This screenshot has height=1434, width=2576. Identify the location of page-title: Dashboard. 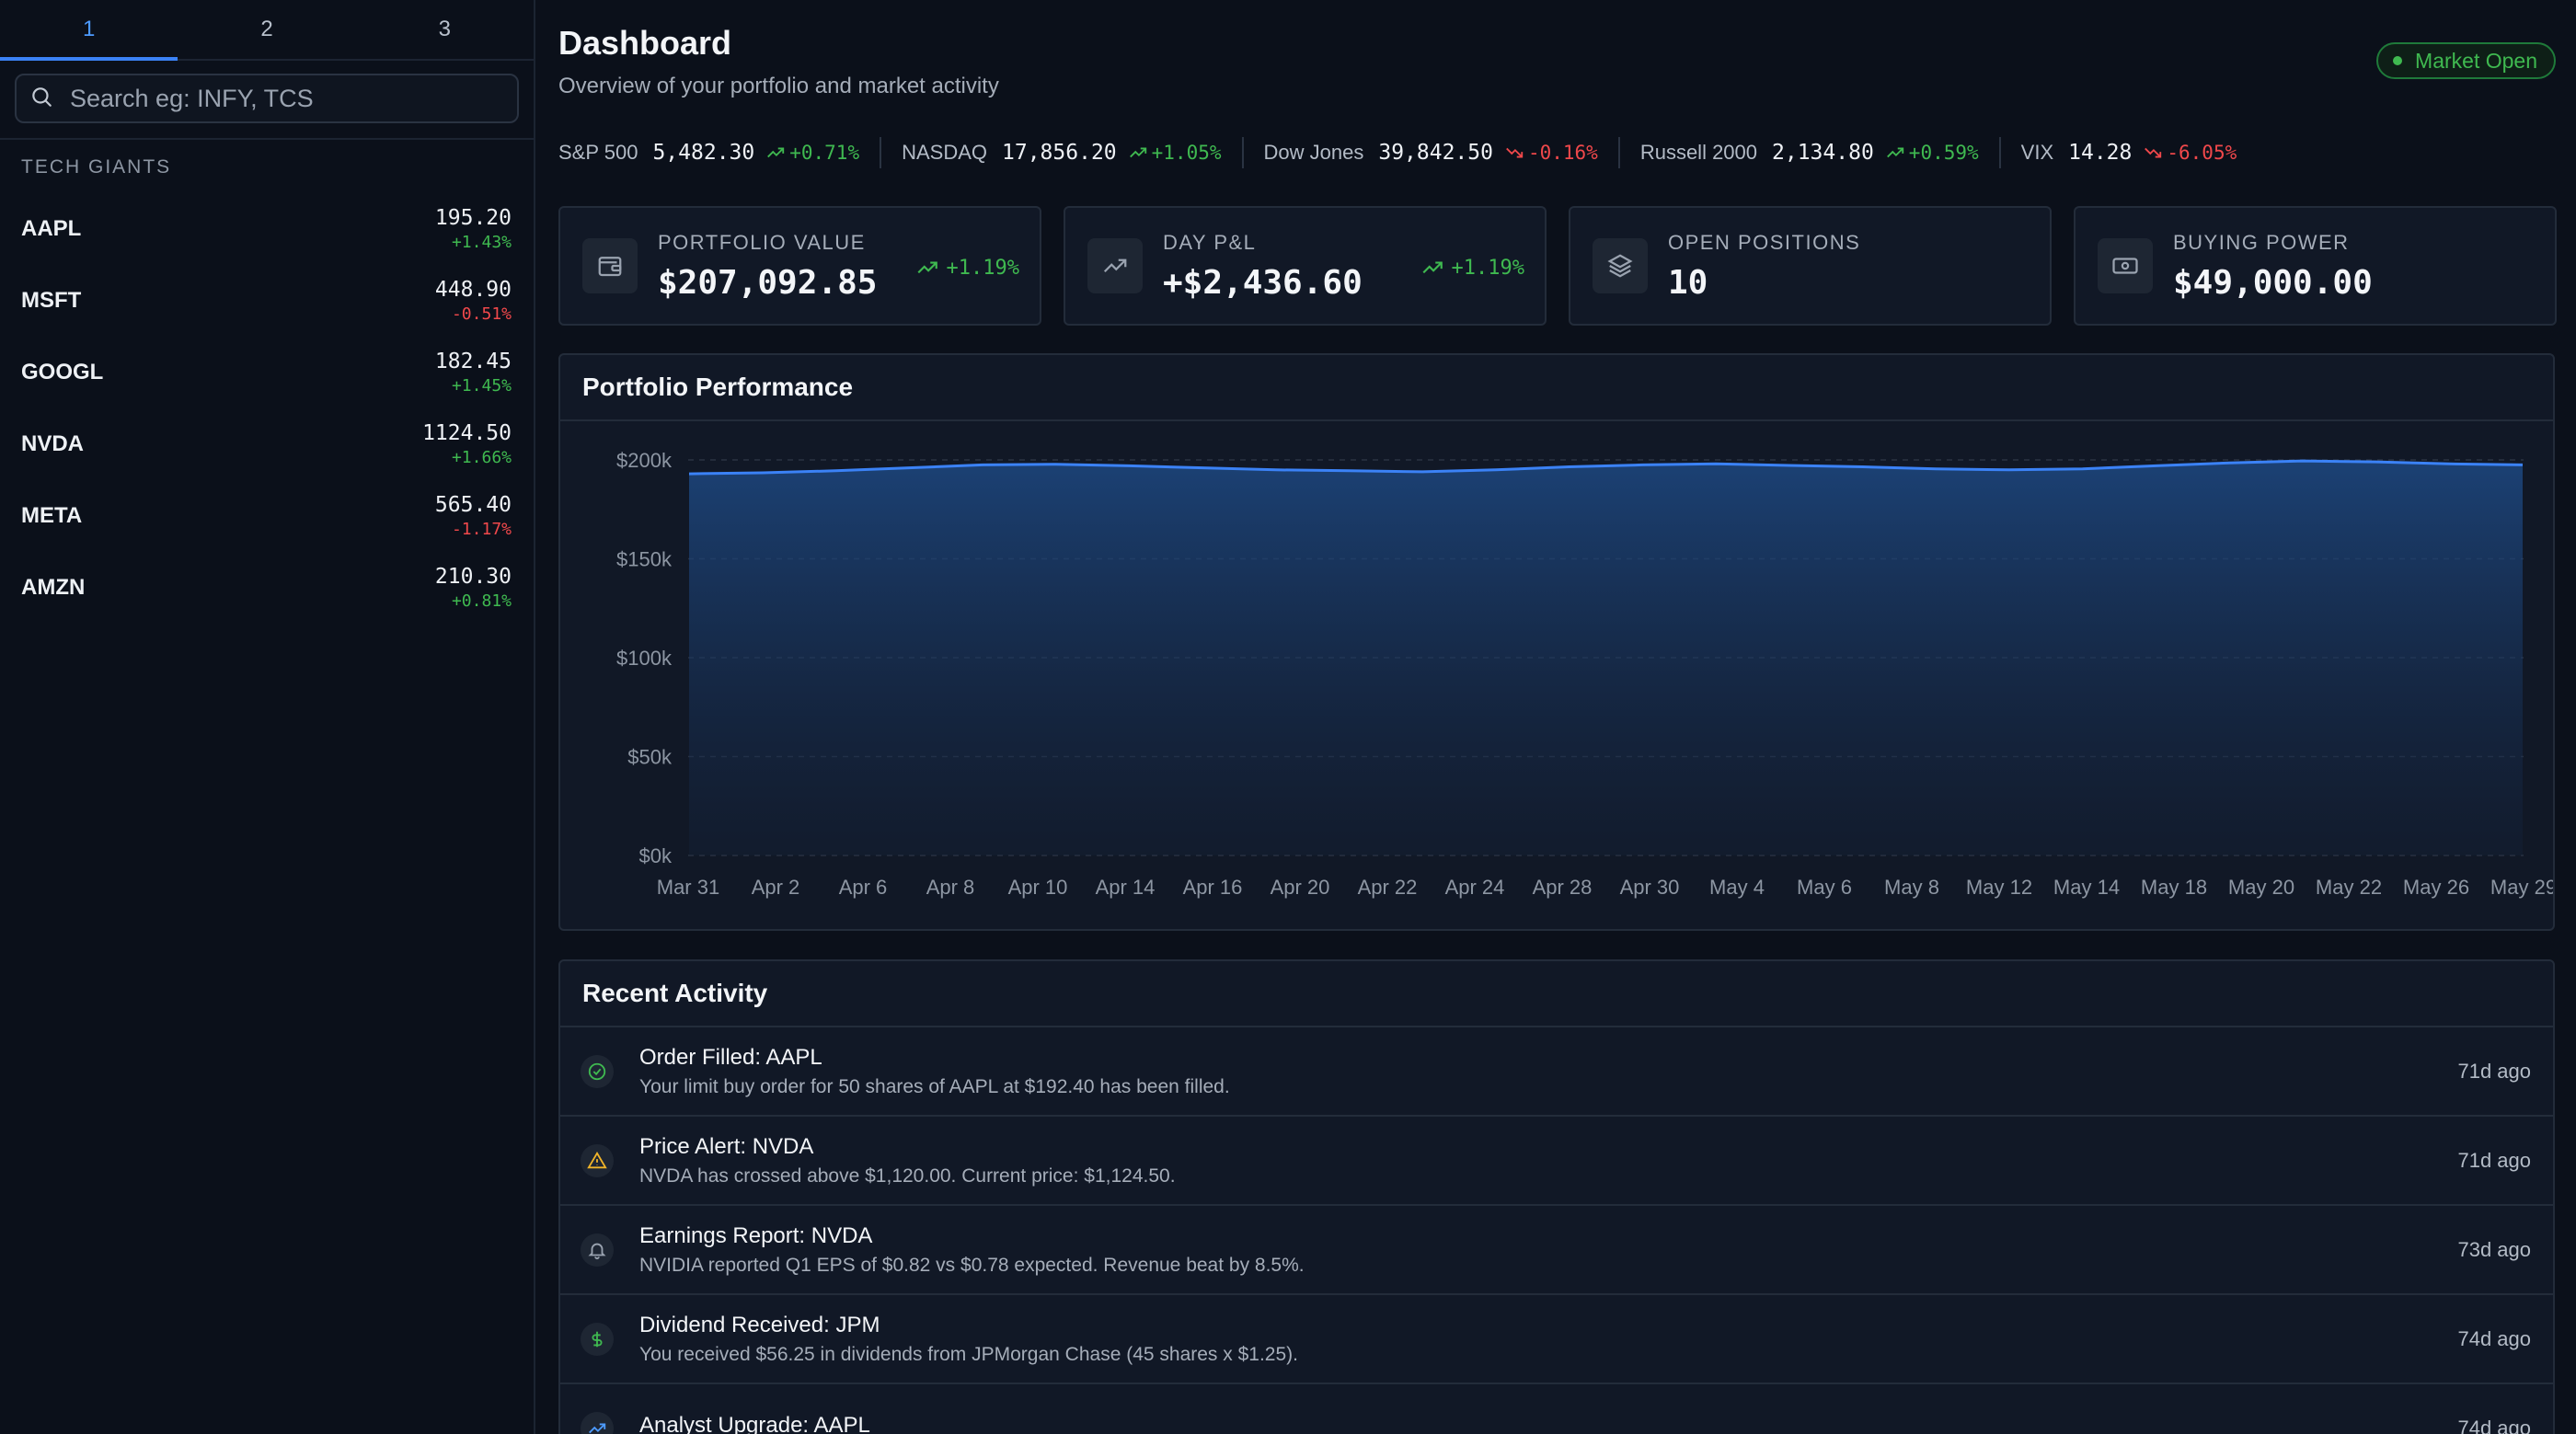
(645, 43).